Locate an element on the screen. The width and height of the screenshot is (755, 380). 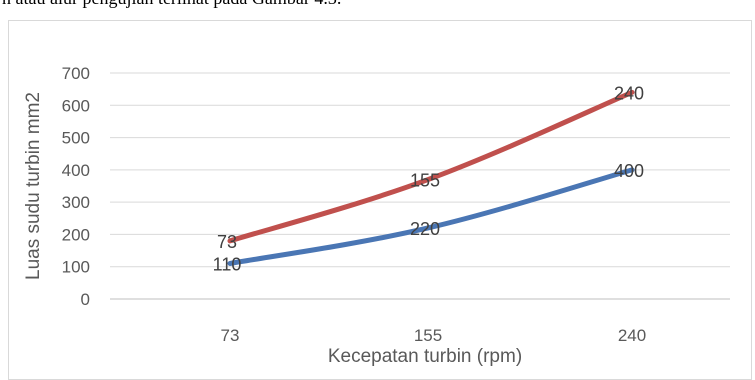
y-tick-label: 600 is located at coordinates (76, 105).